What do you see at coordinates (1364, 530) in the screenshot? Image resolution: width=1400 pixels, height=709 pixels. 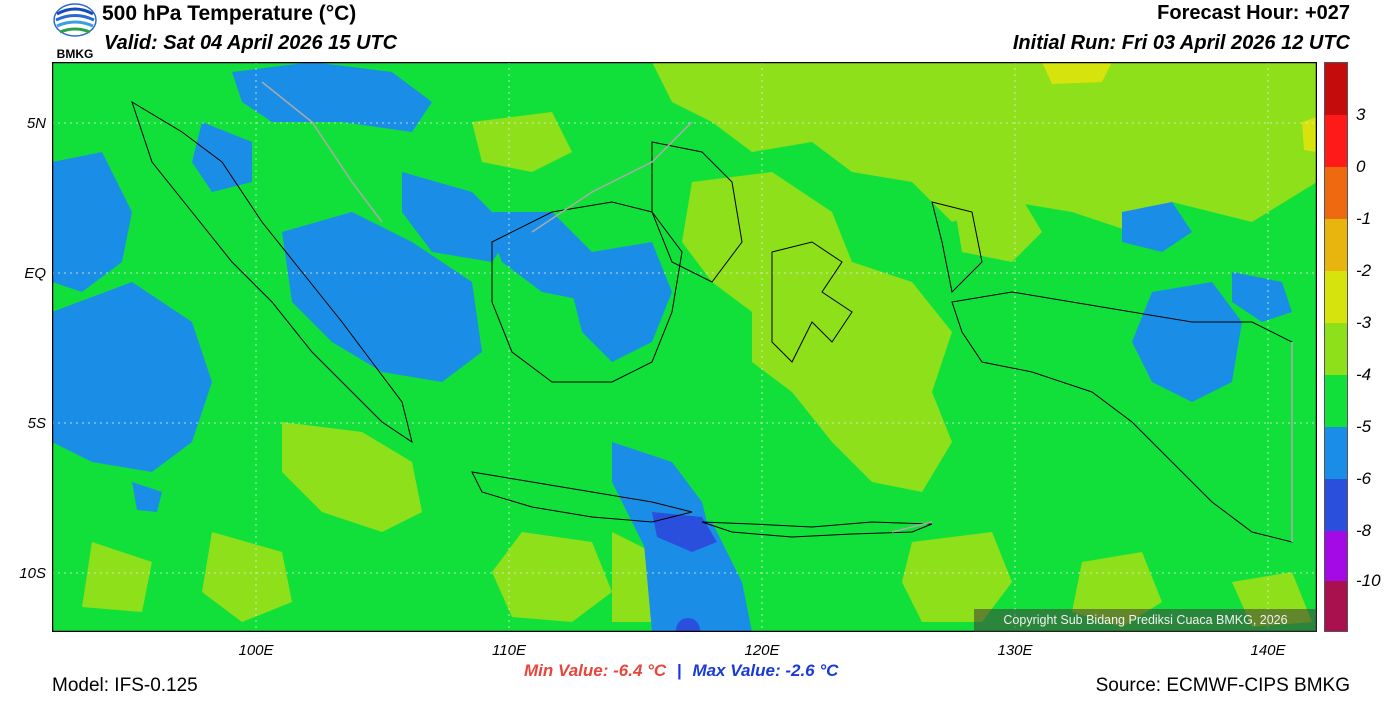 I see `colorbar-label: -8` at bounding box center [1364, 530].